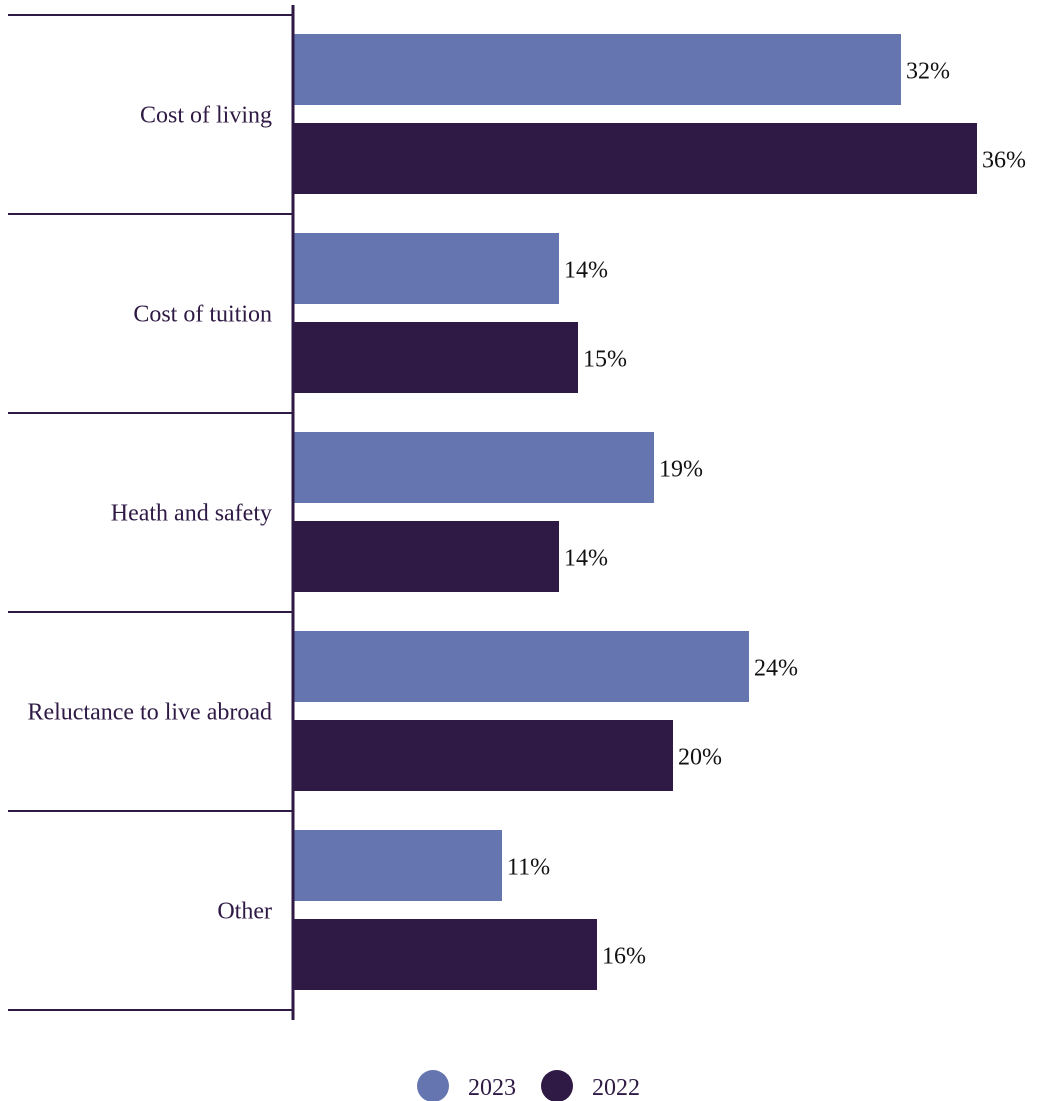  Describe the element at coordinates (616, 1088) in the screenshot. I see `legend-label: 2022` at that location.